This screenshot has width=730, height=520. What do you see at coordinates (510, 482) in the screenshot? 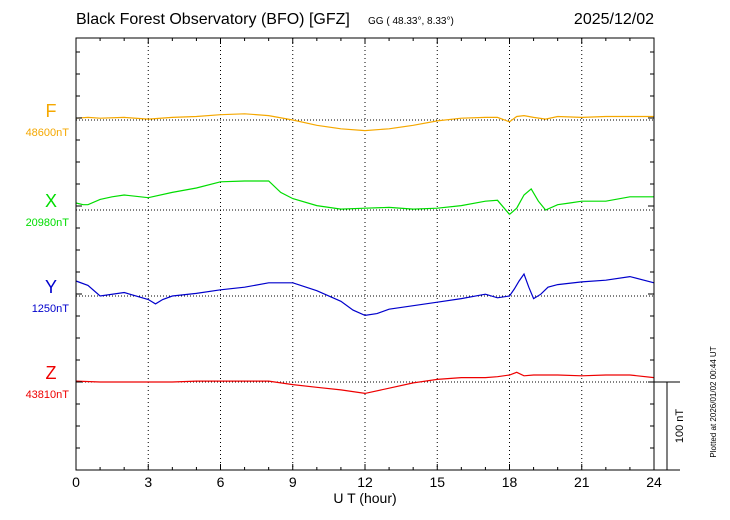
I see `x-tick-label: 18` at bounding box center [510, 482].